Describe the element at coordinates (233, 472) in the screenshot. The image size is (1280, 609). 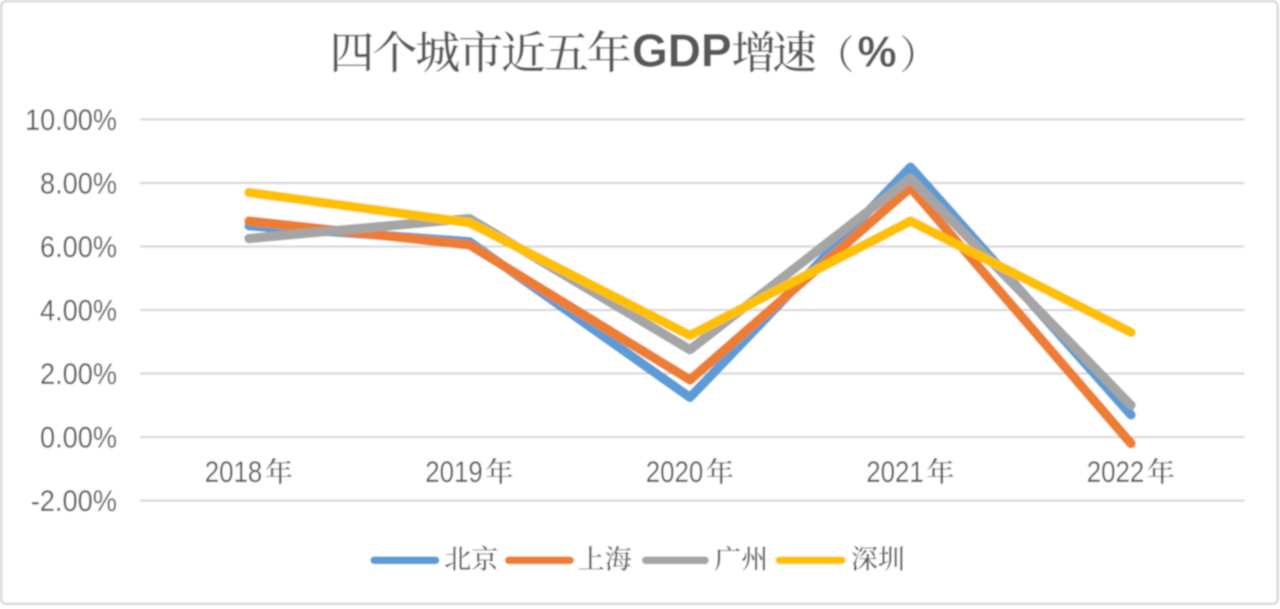
I see `svg-text: 2018` at that location.